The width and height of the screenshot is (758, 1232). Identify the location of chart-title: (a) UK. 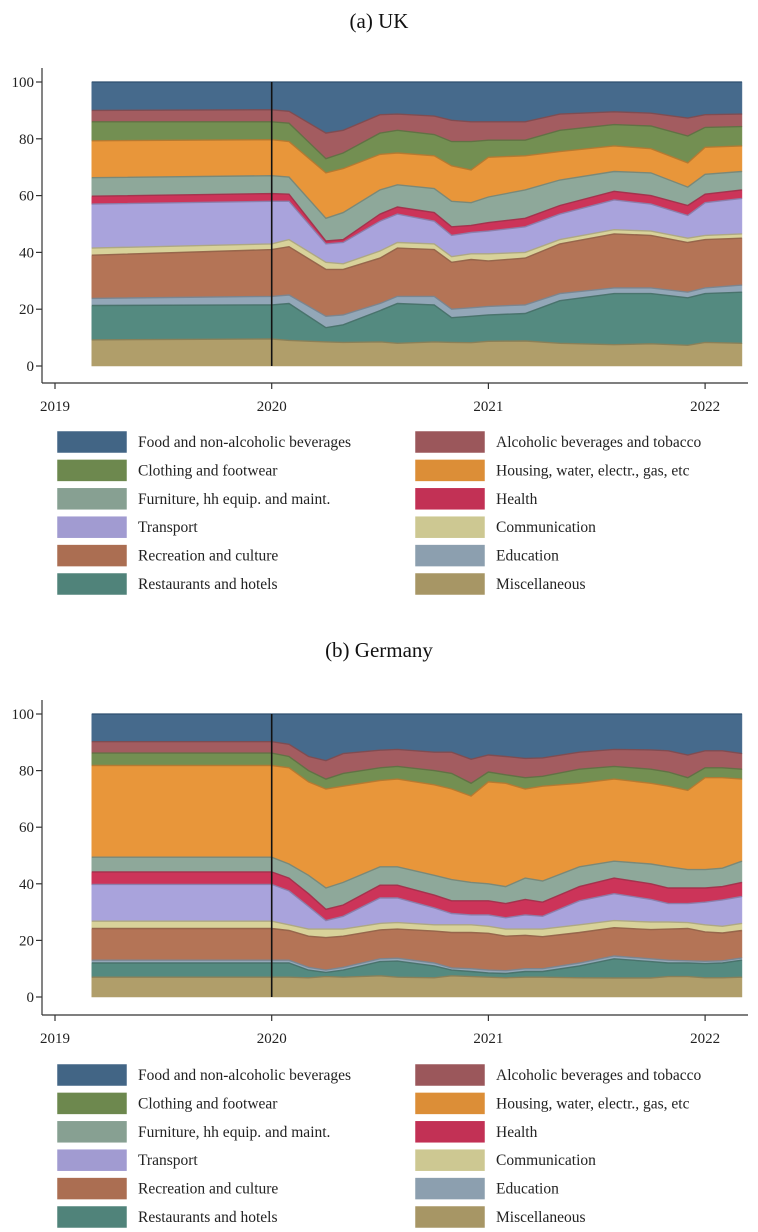
(379, 21).